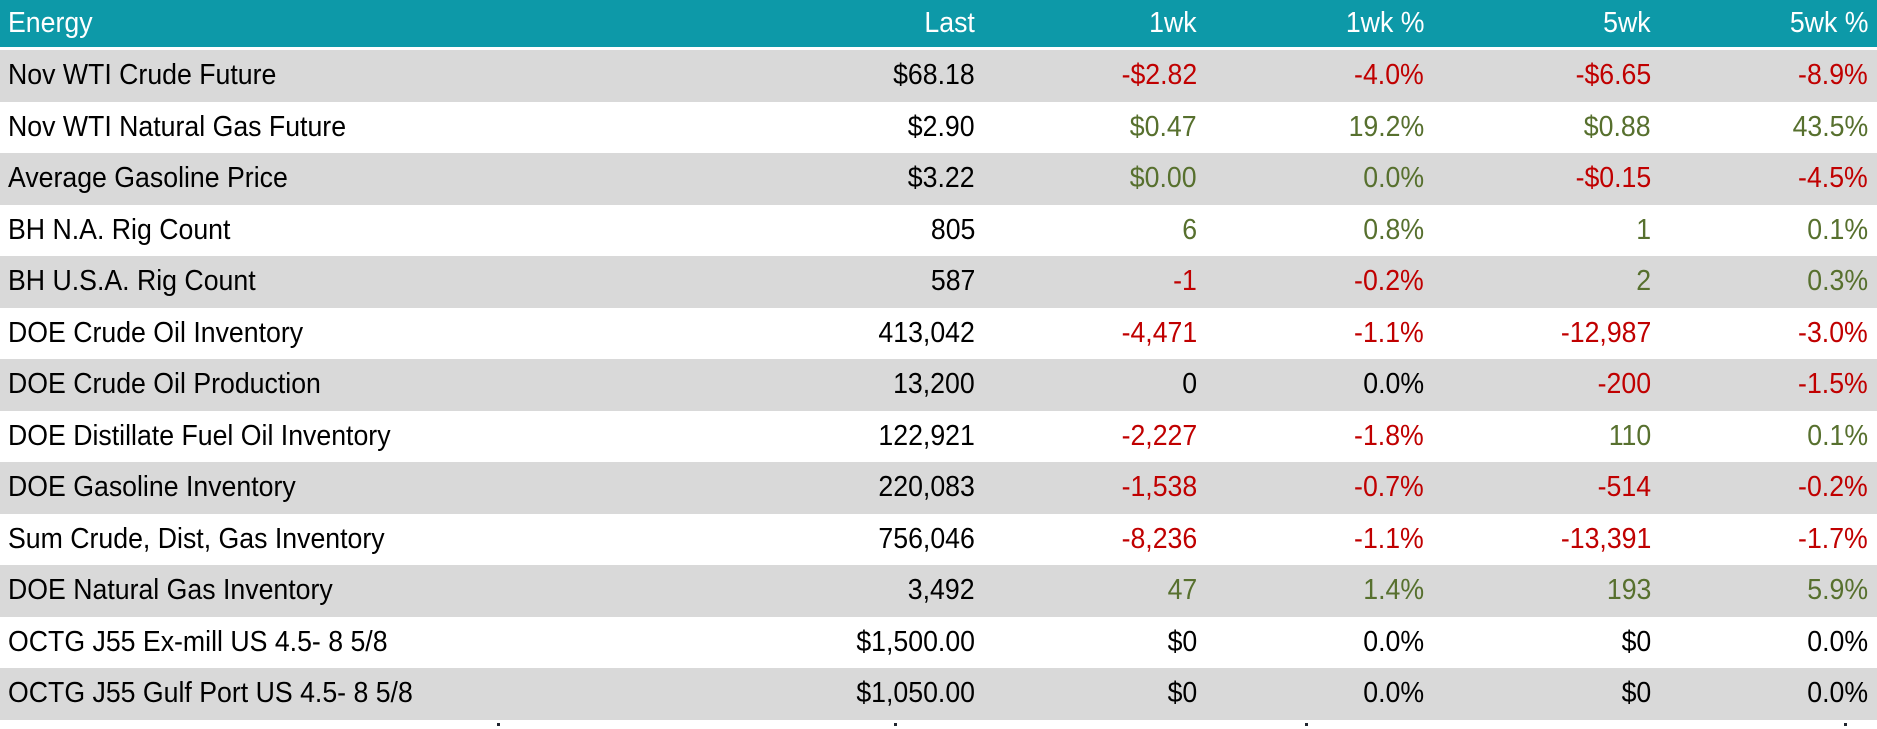 The image size is (1877, 729). I want to click on row-label: OCTG J55 Gulf Port US 4.5- 8 5/8, so click(210, 693).